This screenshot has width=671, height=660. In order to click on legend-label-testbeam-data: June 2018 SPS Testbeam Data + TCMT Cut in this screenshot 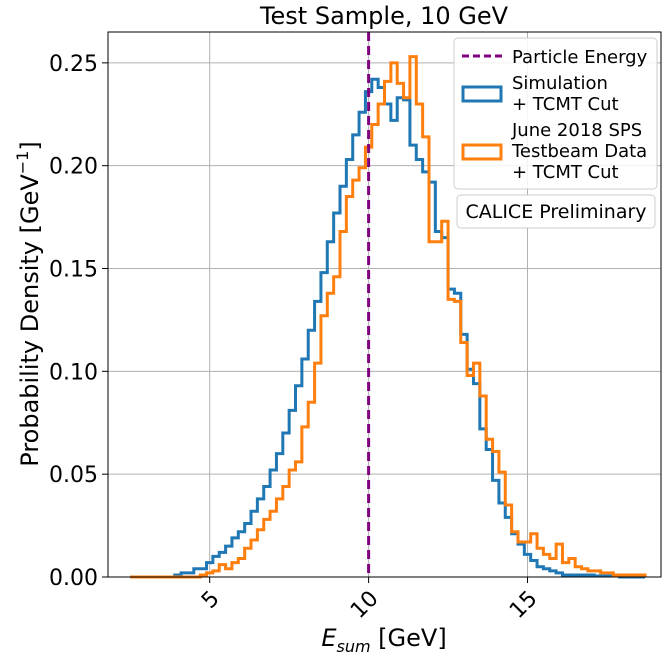, I will do `click(579, 151)`.